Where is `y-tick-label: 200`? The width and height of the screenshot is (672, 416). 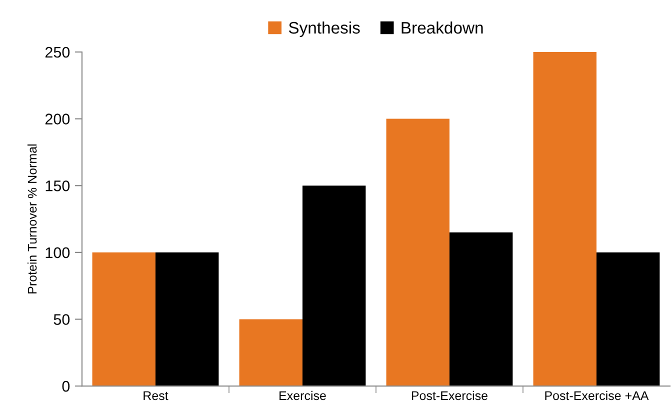 y-tick-label: 200 is located at coordinates (57, 119).